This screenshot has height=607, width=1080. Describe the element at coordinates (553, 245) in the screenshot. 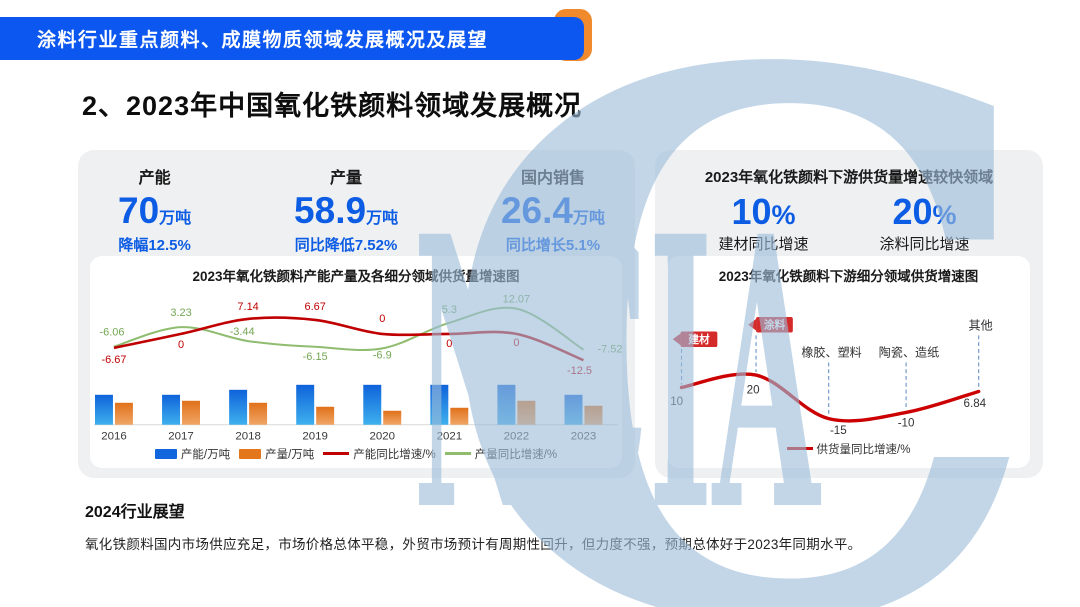

I see `stat-change: 同比增长5.1%` at that location.